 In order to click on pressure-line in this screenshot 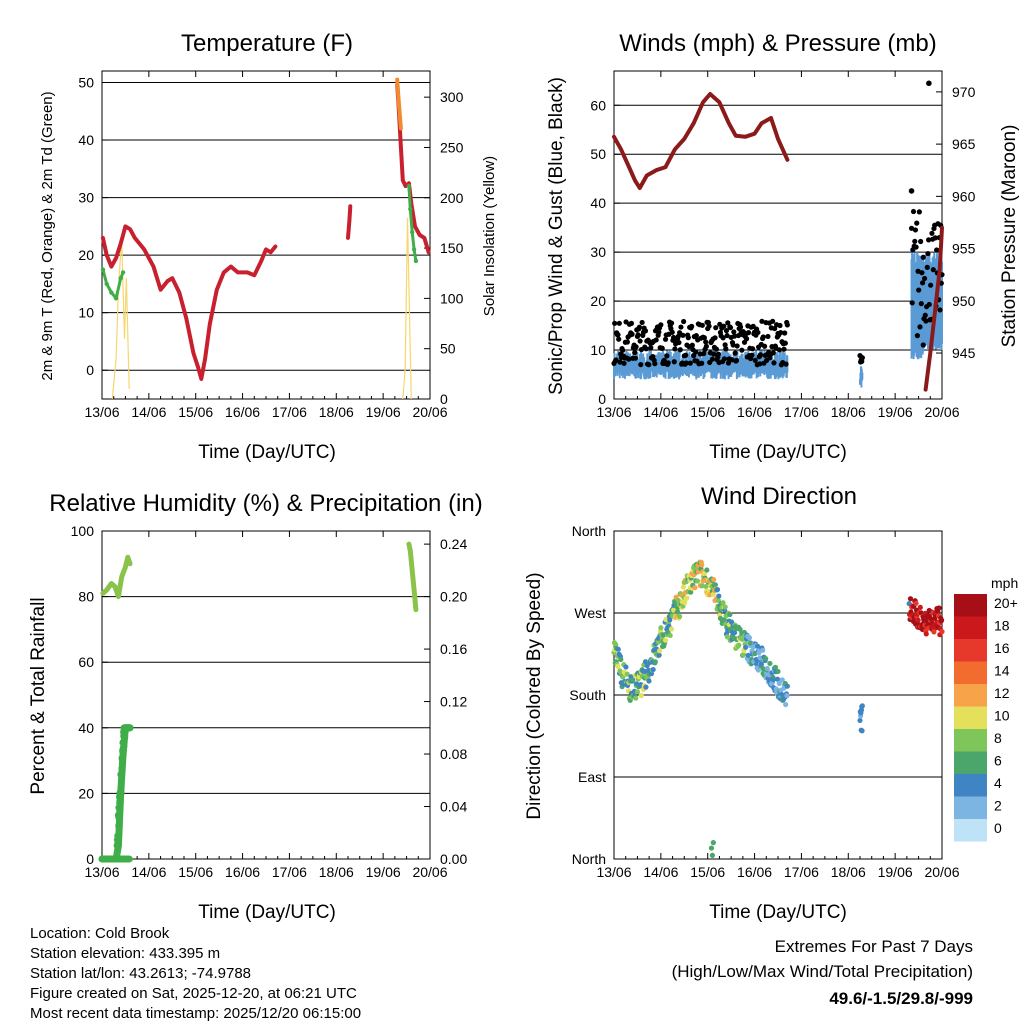, I will do `click(701, 141)`.